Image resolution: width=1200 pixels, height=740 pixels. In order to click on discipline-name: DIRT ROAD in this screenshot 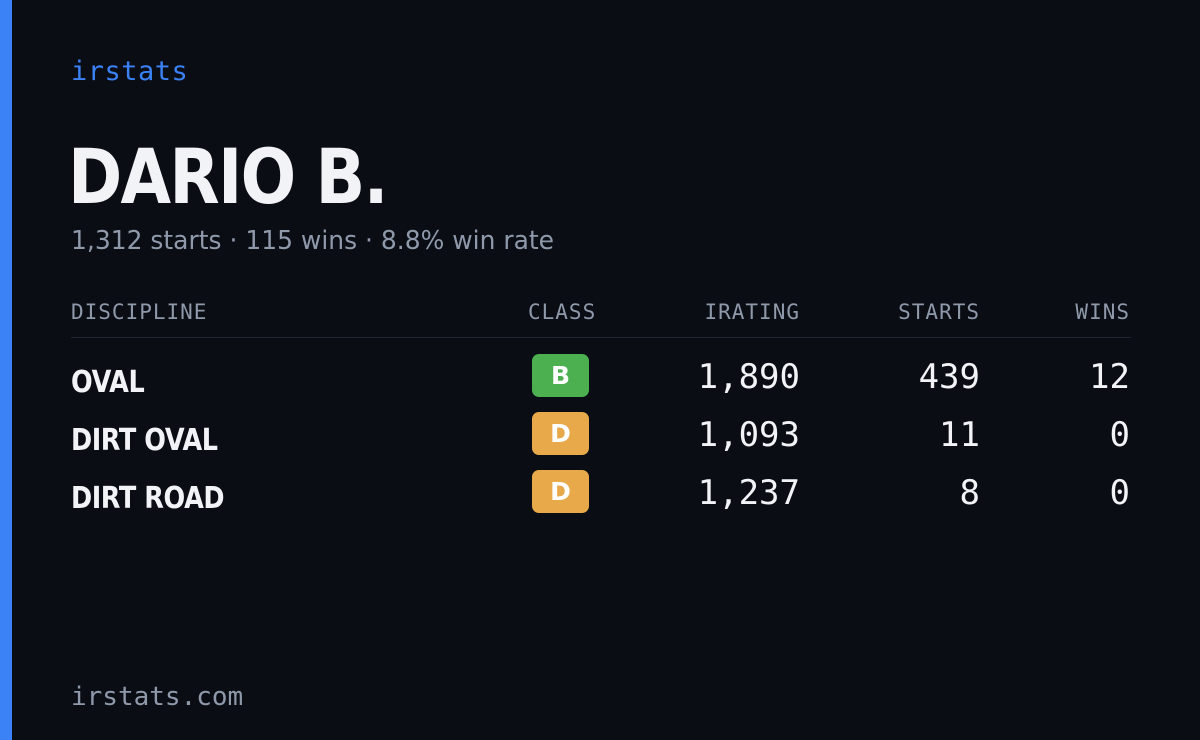, I will do `click(148, 498)`.